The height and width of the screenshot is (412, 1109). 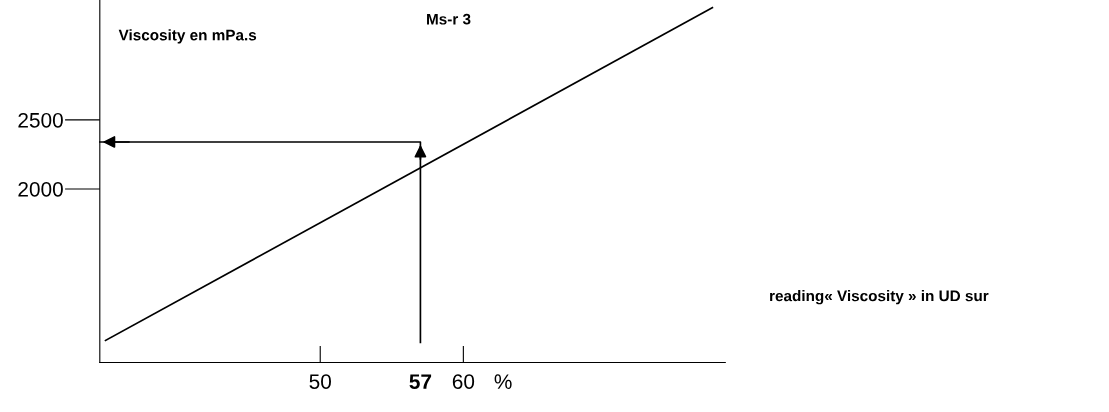 What do you see at coordinates (879, 297) in the screenshot?
I see `x-axis-title: reading« Viscosity » in UD sur` at bounding box center [879, 297].